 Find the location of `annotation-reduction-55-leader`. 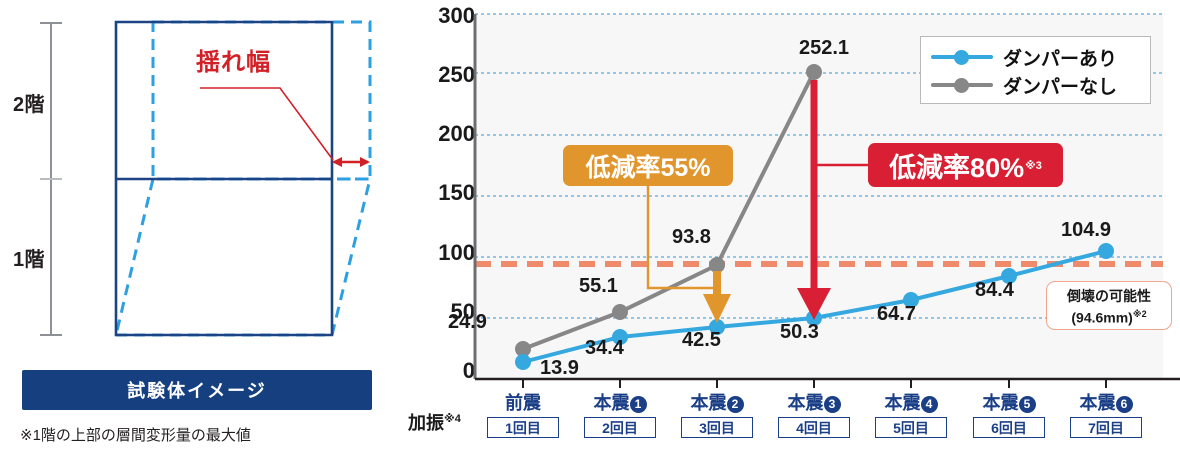

annotation-reduction-55-leader is located at coordinates (681, 238).